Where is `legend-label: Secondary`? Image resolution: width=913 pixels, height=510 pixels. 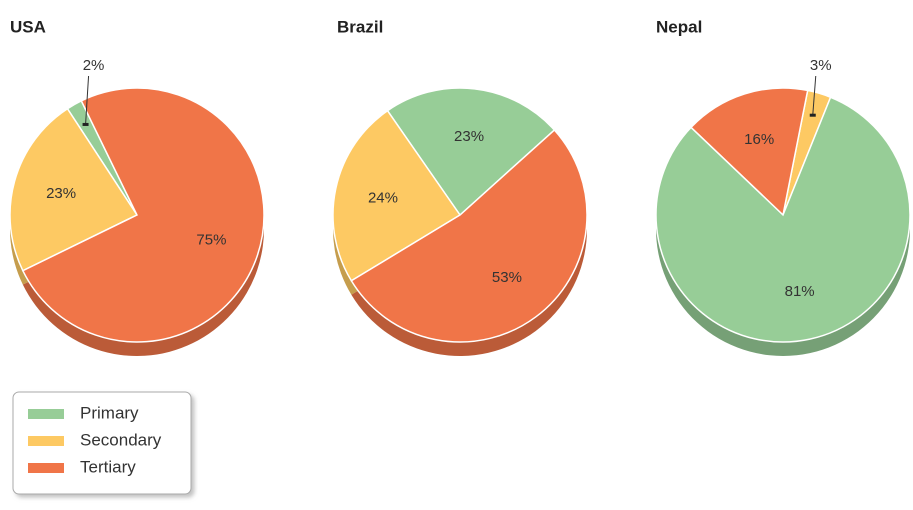 legend-label: Secondary is located at coordinates (121, 439).